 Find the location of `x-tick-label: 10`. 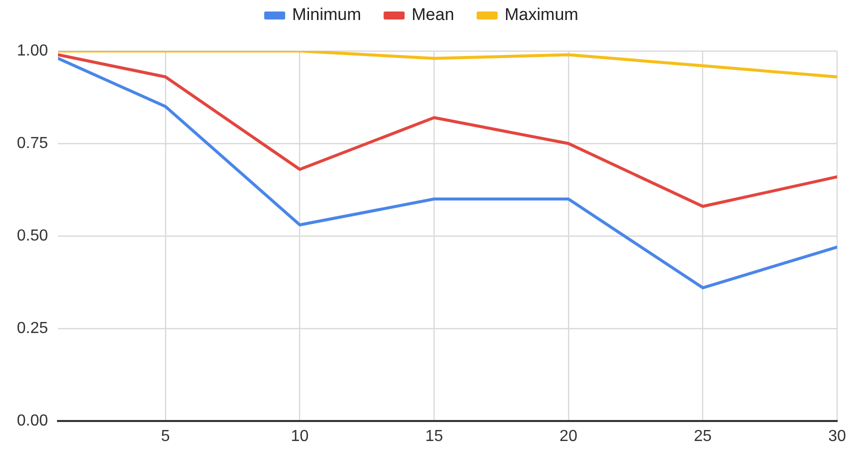

x-tick-label: 10 is located at coordinates (299, 437).